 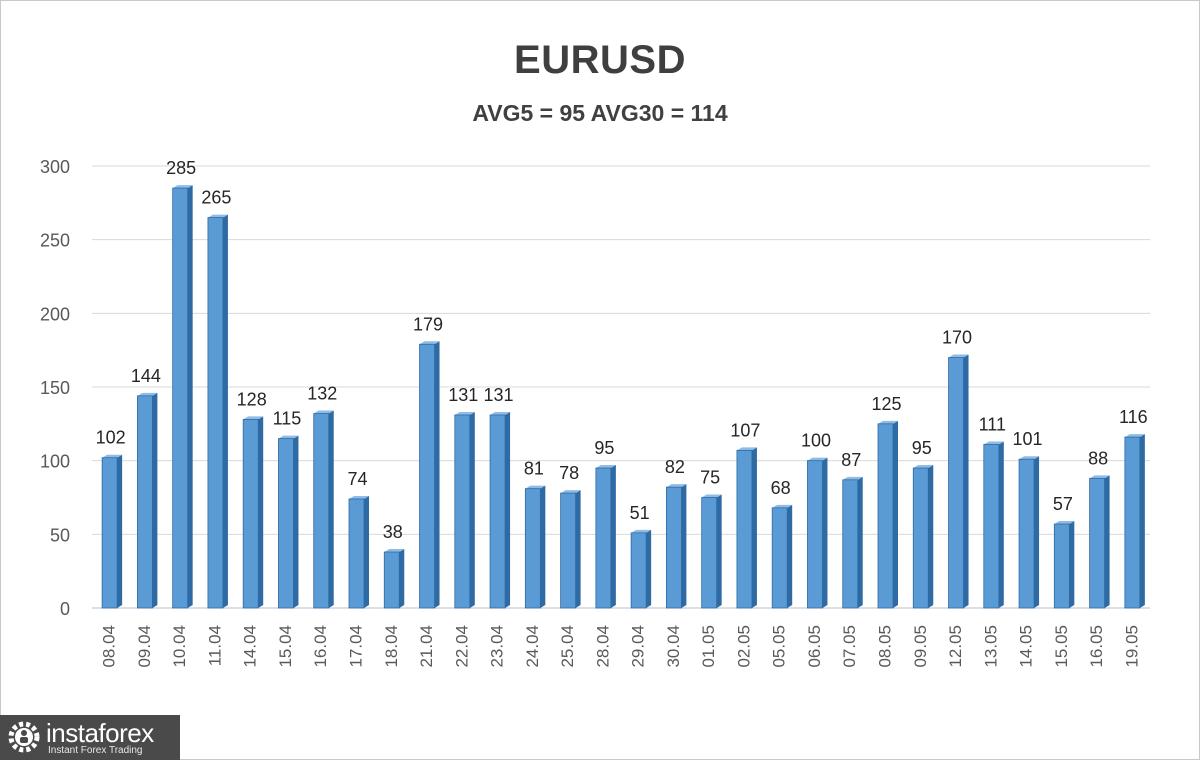 What do you see at coordinates (743, 646) in the screenshot?
I see `x-tick-label: 02.05` at bounding box center [743, 646].